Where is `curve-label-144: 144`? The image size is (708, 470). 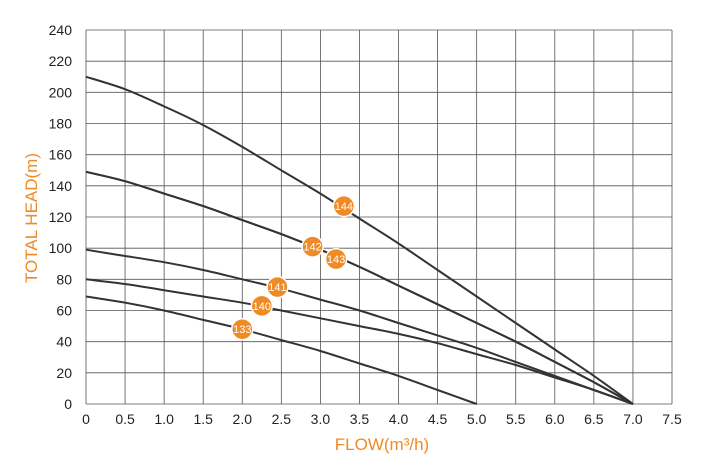 curve-label-144: 144 is located at coordinates (344, 207).